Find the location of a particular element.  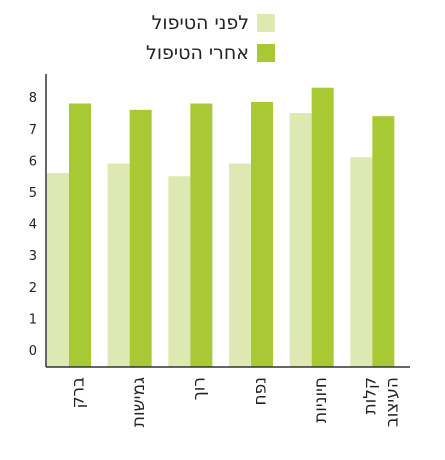

legend-swatch-after is located at coordinates (266, 53).